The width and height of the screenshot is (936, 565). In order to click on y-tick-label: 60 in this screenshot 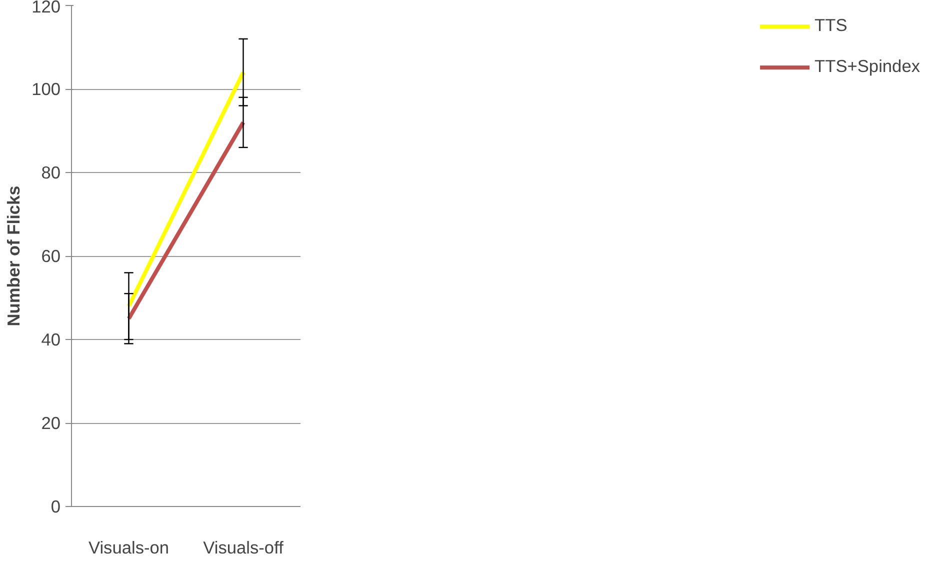, I will do `click(51, 256)`.